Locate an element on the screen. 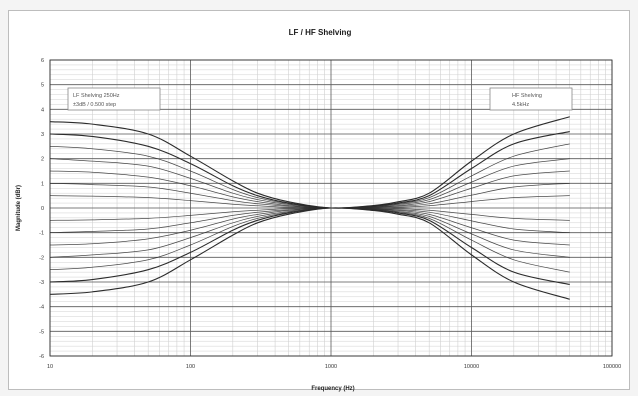  y-tick-label: 5 is located at coordinates (42, 86).